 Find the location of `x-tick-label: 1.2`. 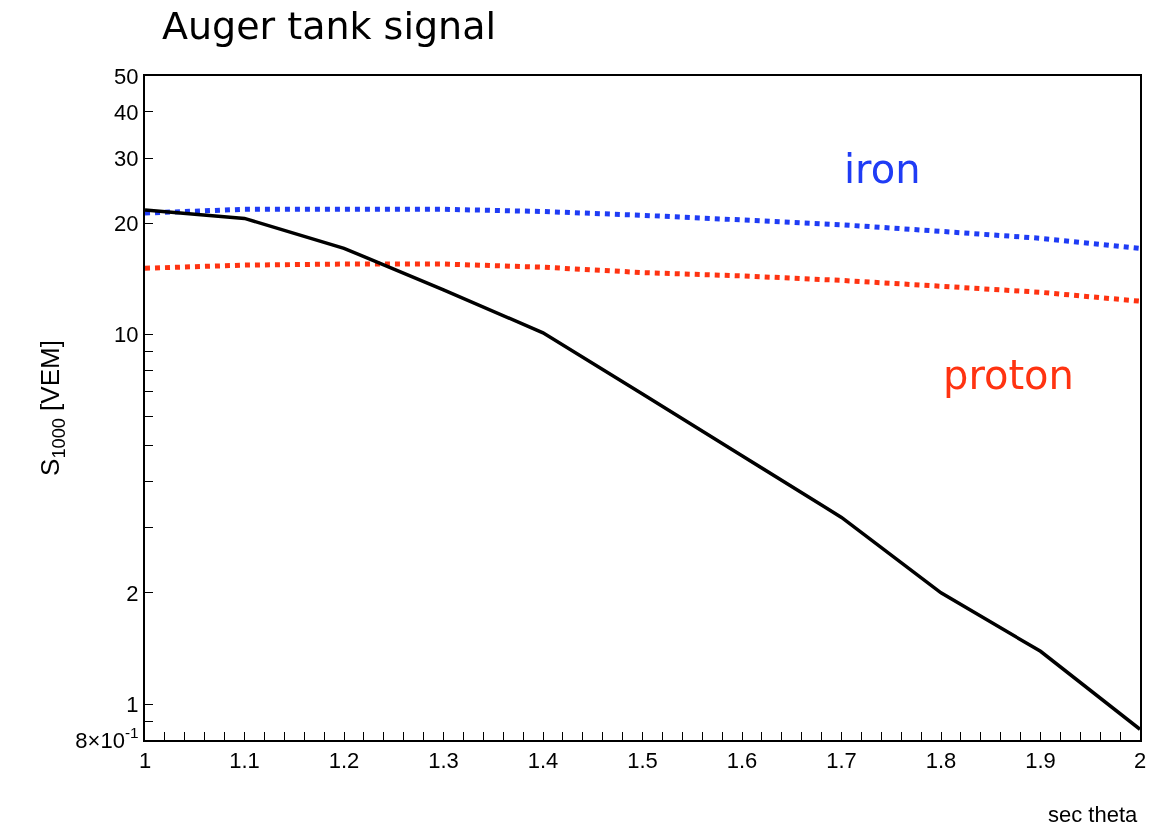

x-tick-label: 1.2 is located at coordinates (344, 761).